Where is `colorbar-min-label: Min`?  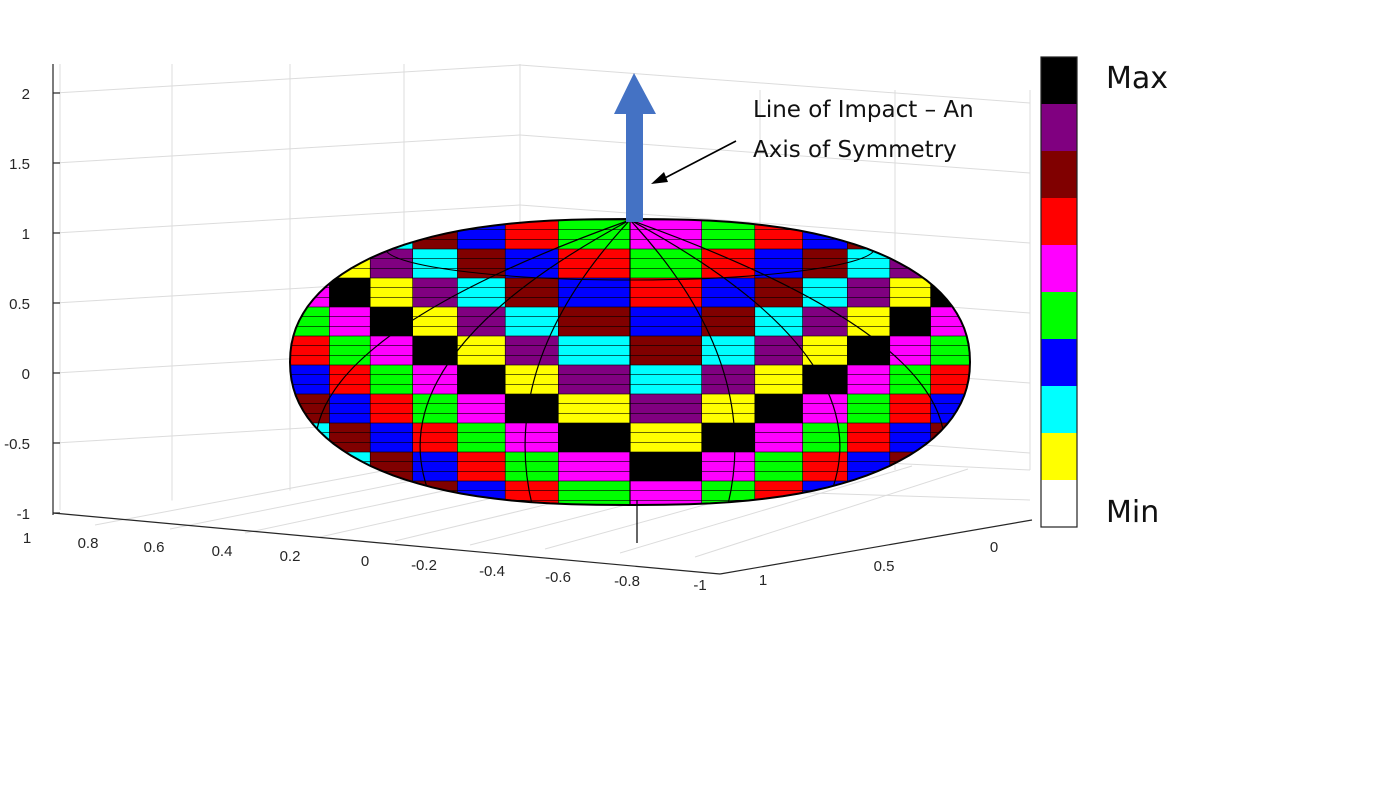
colorbar-min-label: Min is located at coordinates (1132, 512).